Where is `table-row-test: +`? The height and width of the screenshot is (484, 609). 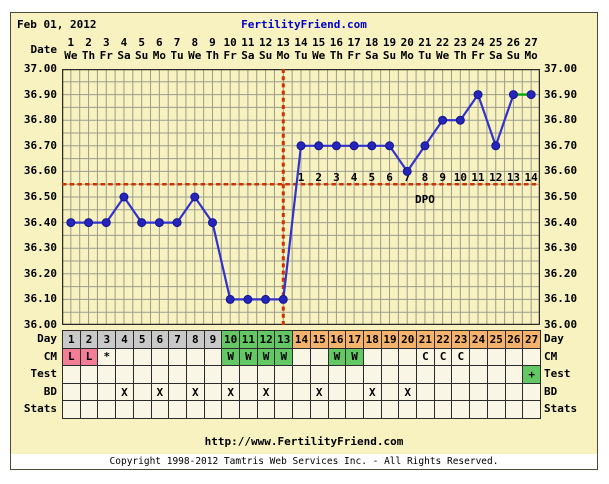 table-row-test: + is located at coordinates (302, 375).